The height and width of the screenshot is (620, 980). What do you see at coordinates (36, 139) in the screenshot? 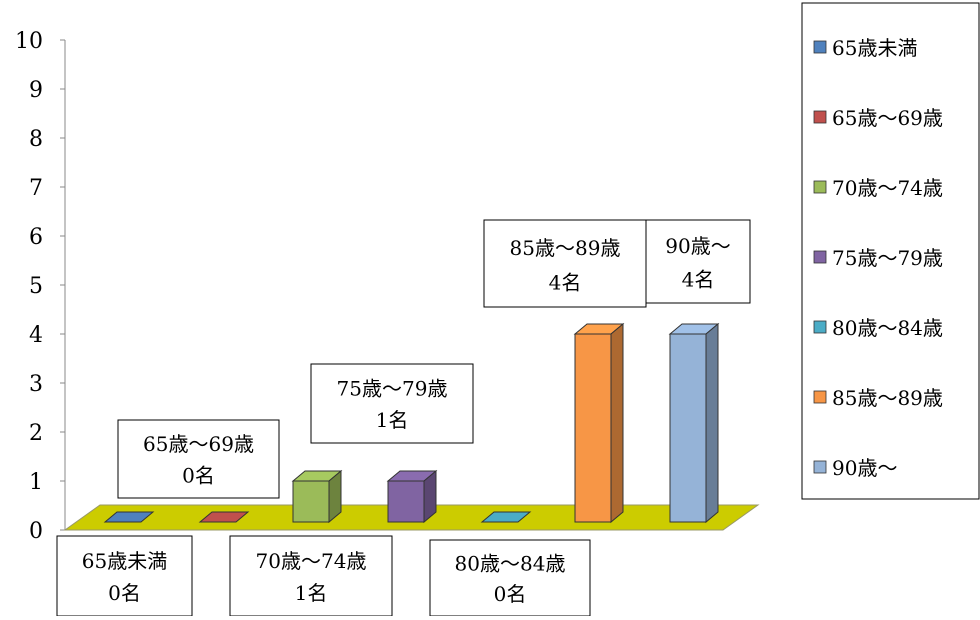
I see `y-tick-label: 8` at bounding box center [36, 139].